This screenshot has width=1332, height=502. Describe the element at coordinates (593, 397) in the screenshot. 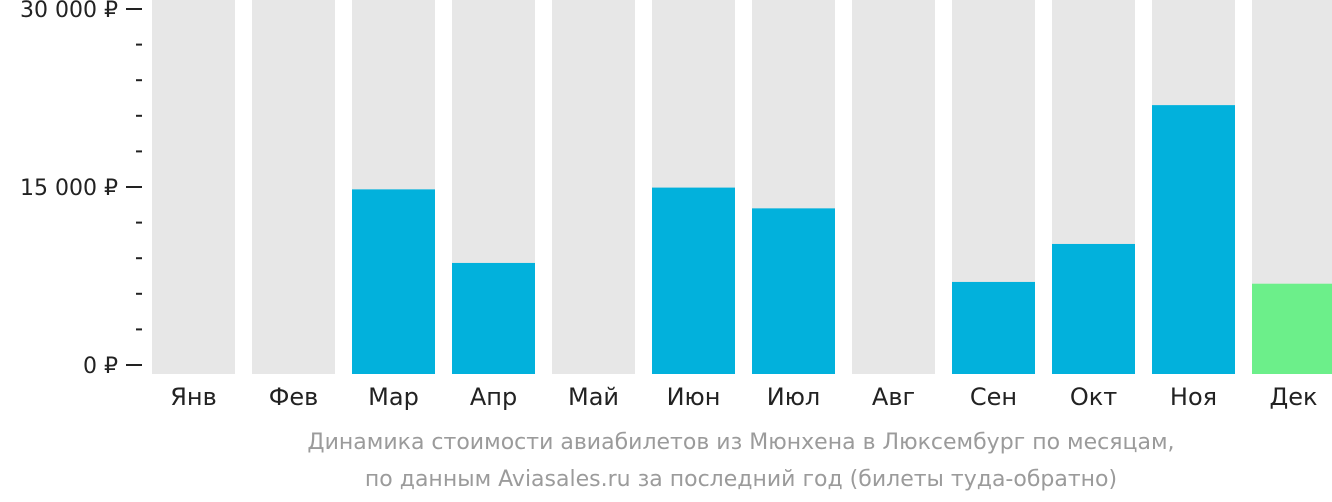

I see `x-tick-label: Май` at that location.